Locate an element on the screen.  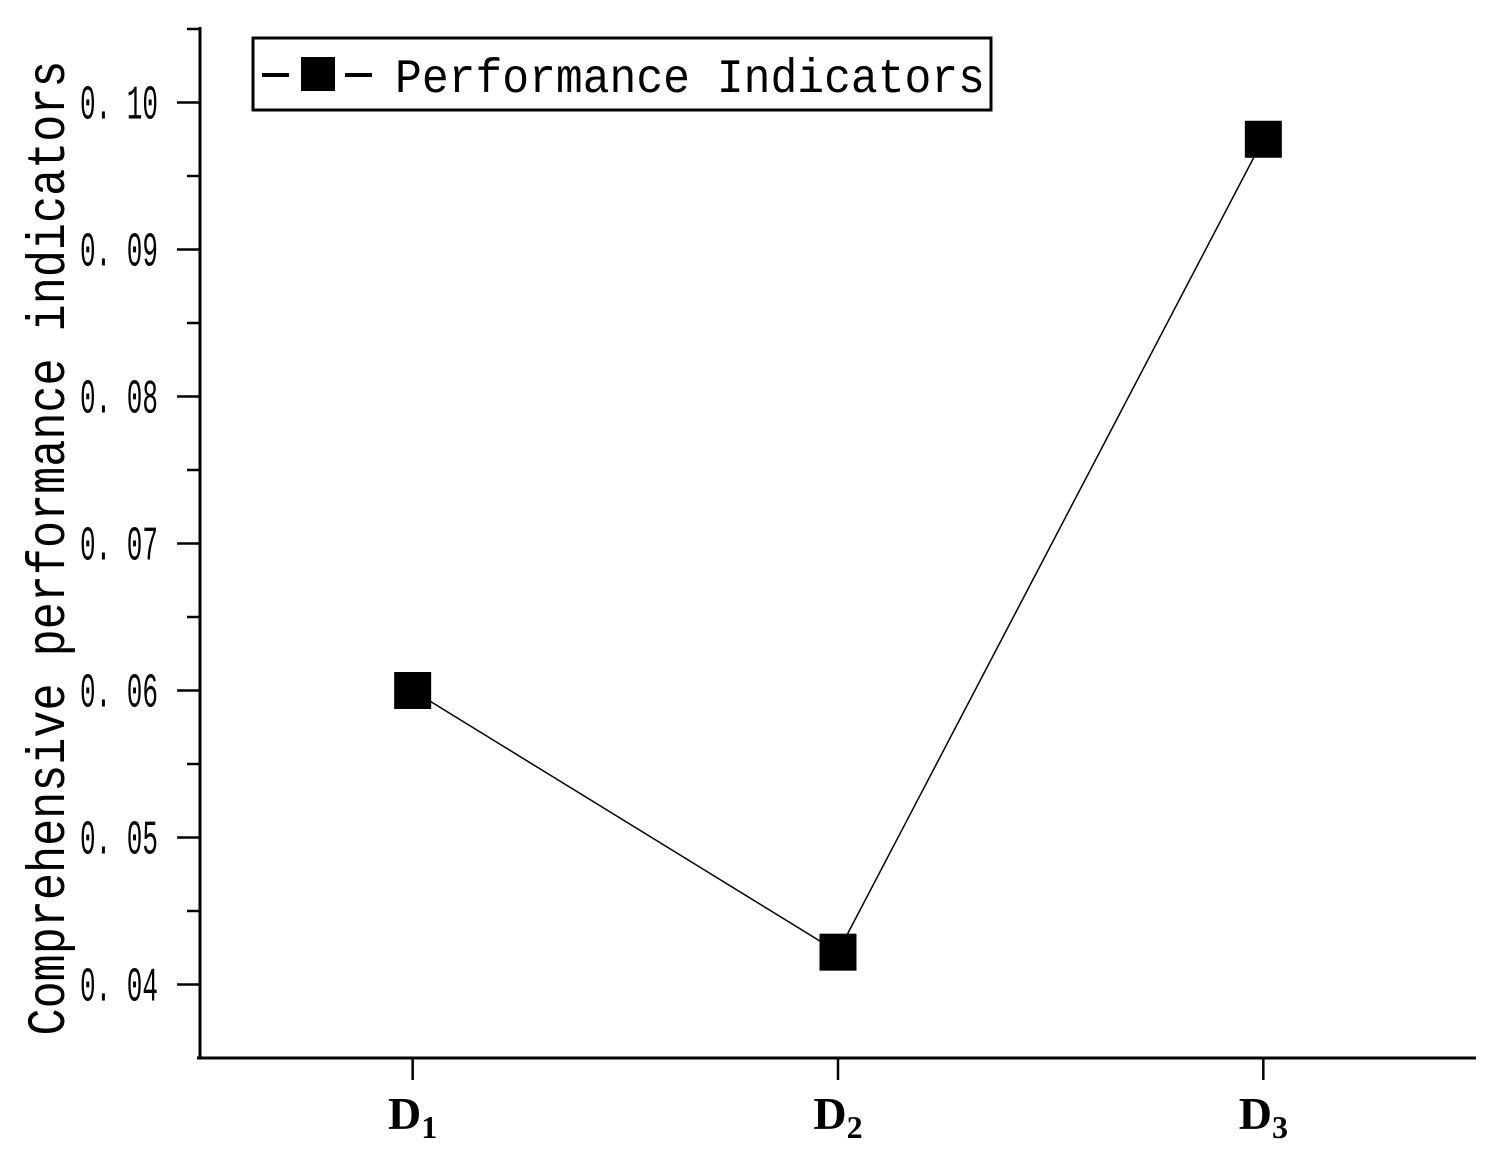
y-tick-label: 0. 09 is located at coordinates (119, 254).